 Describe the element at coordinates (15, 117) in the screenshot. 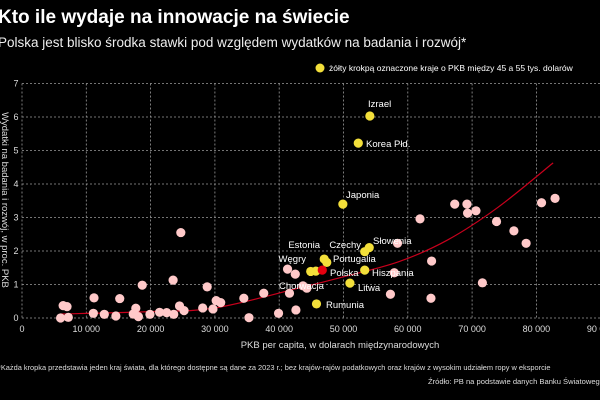

I see `y-tick-label: 6` at that location.